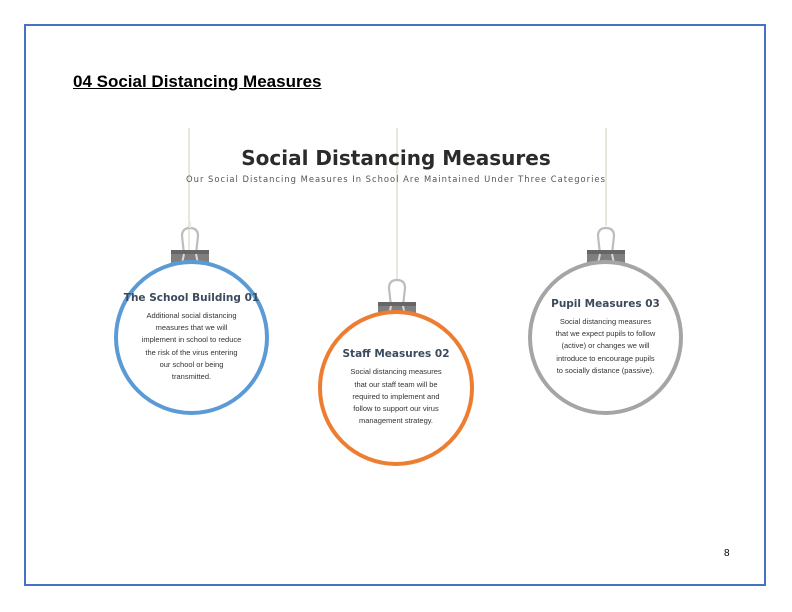 The width and height of the screenshot is (792, 612). What do you see at coordinates (606, 177) in the screenshot?
I see `string-right` at bounding box center [606, 177].